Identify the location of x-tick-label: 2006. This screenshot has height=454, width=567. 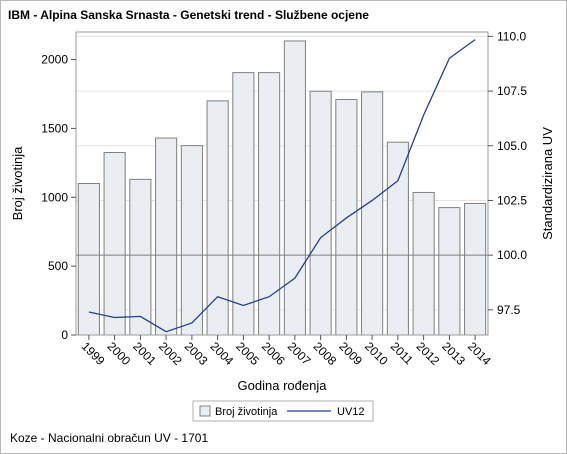
(273, 353).